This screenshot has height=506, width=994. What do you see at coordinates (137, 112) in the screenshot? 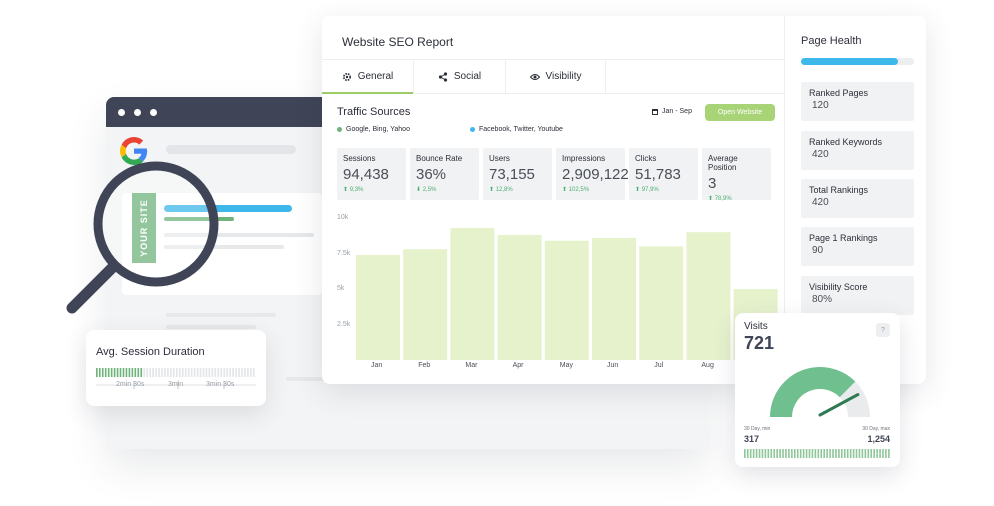
I see `window-dot` at bounding box center [137, 112].